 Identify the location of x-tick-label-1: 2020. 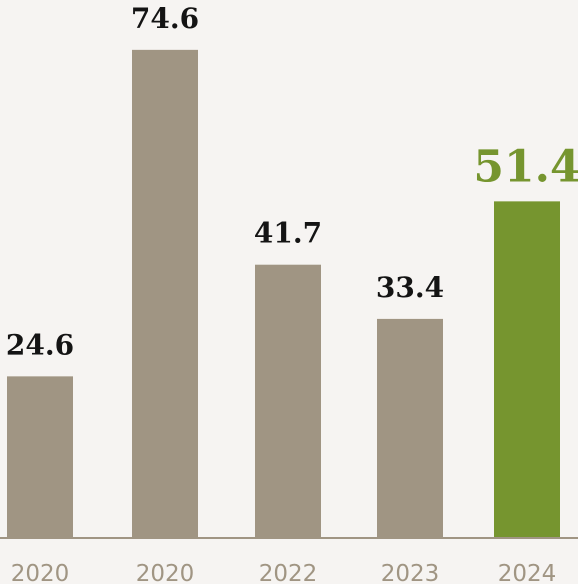
(40, 572).